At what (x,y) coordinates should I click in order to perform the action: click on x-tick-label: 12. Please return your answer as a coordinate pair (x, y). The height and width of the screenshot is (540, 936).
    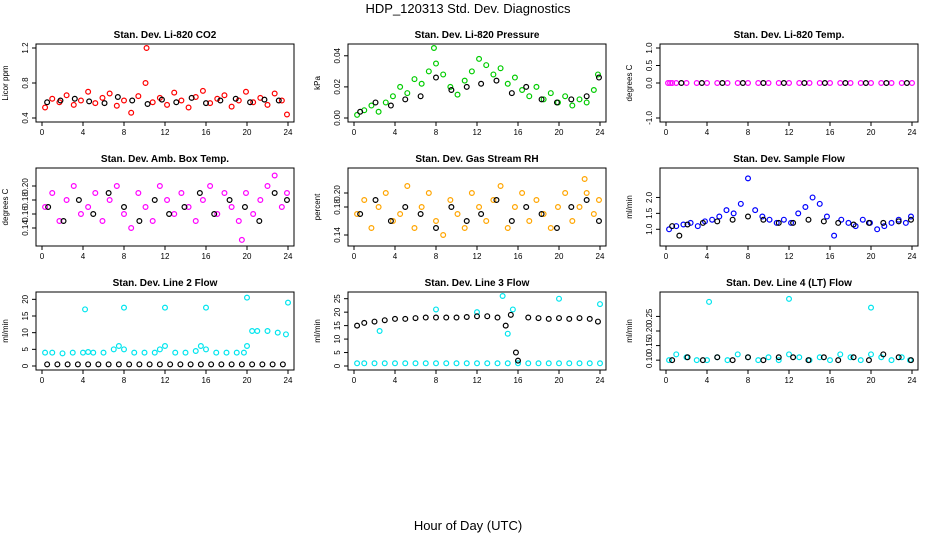
    Looking at the image, I should click on (165, 132).